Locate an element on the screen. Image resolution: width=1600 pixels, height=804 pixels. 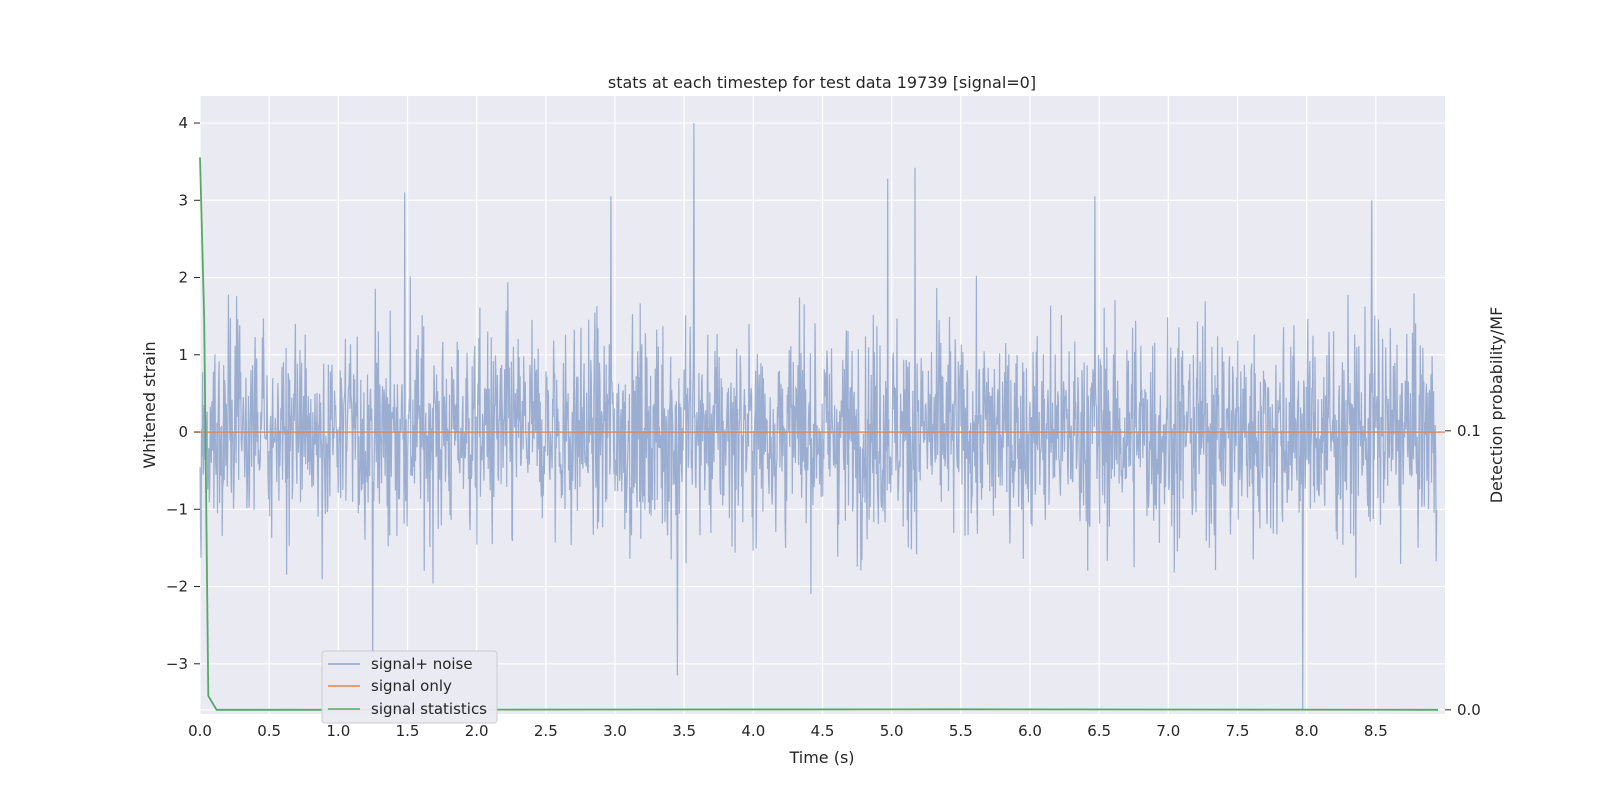
x-tick-label: 7.5 is located at coordinates (1238, 731).